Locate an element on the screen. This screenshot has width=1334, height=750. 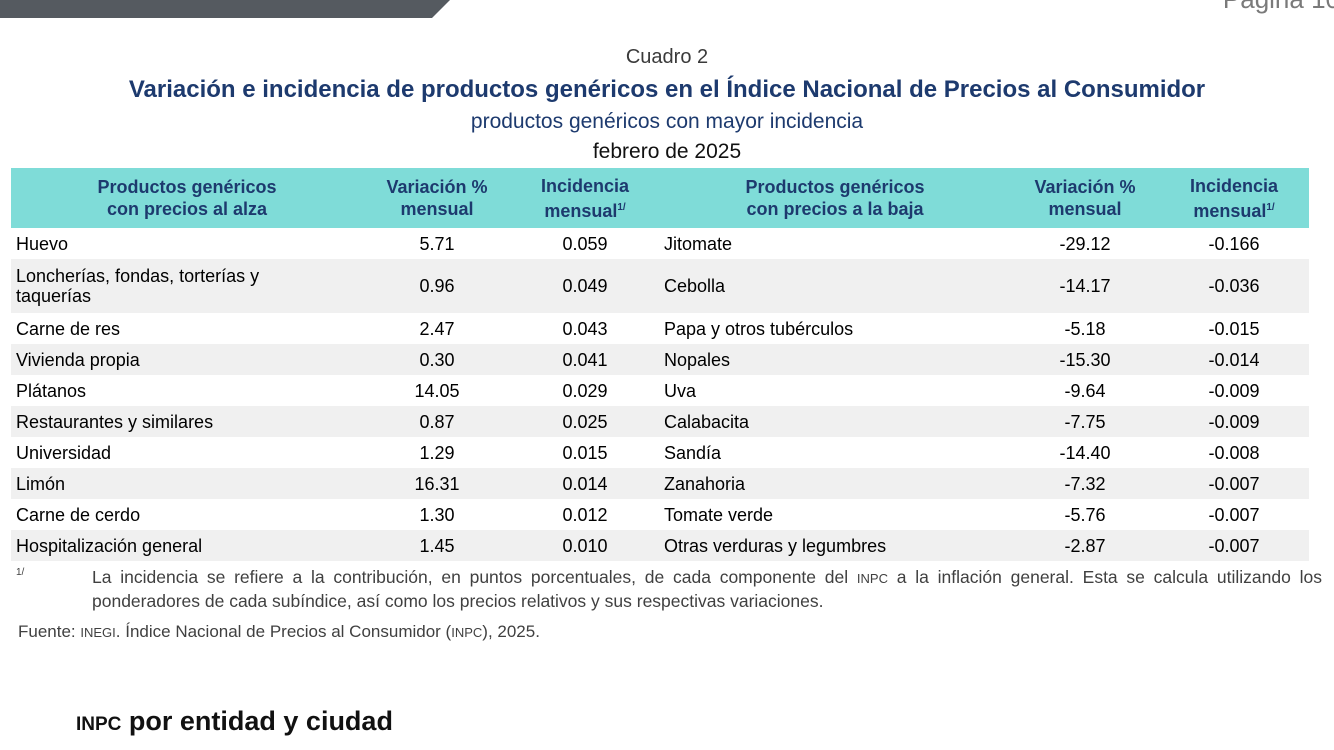
up-variation: 16.31 is located at coordinates (437, 483).